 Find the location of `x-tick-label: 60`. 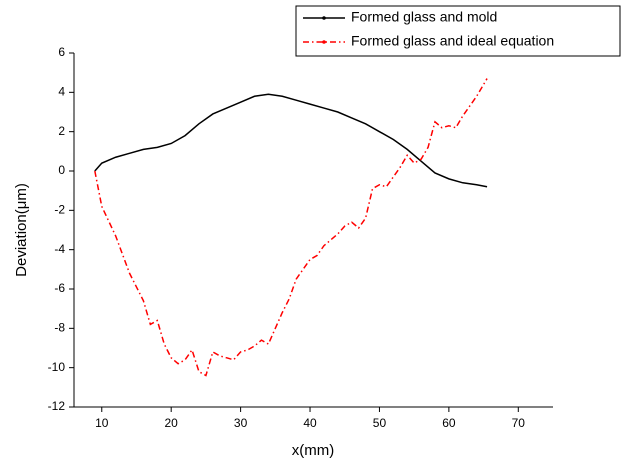

x-tick-label: 60 is located at coordinates (449, 423).